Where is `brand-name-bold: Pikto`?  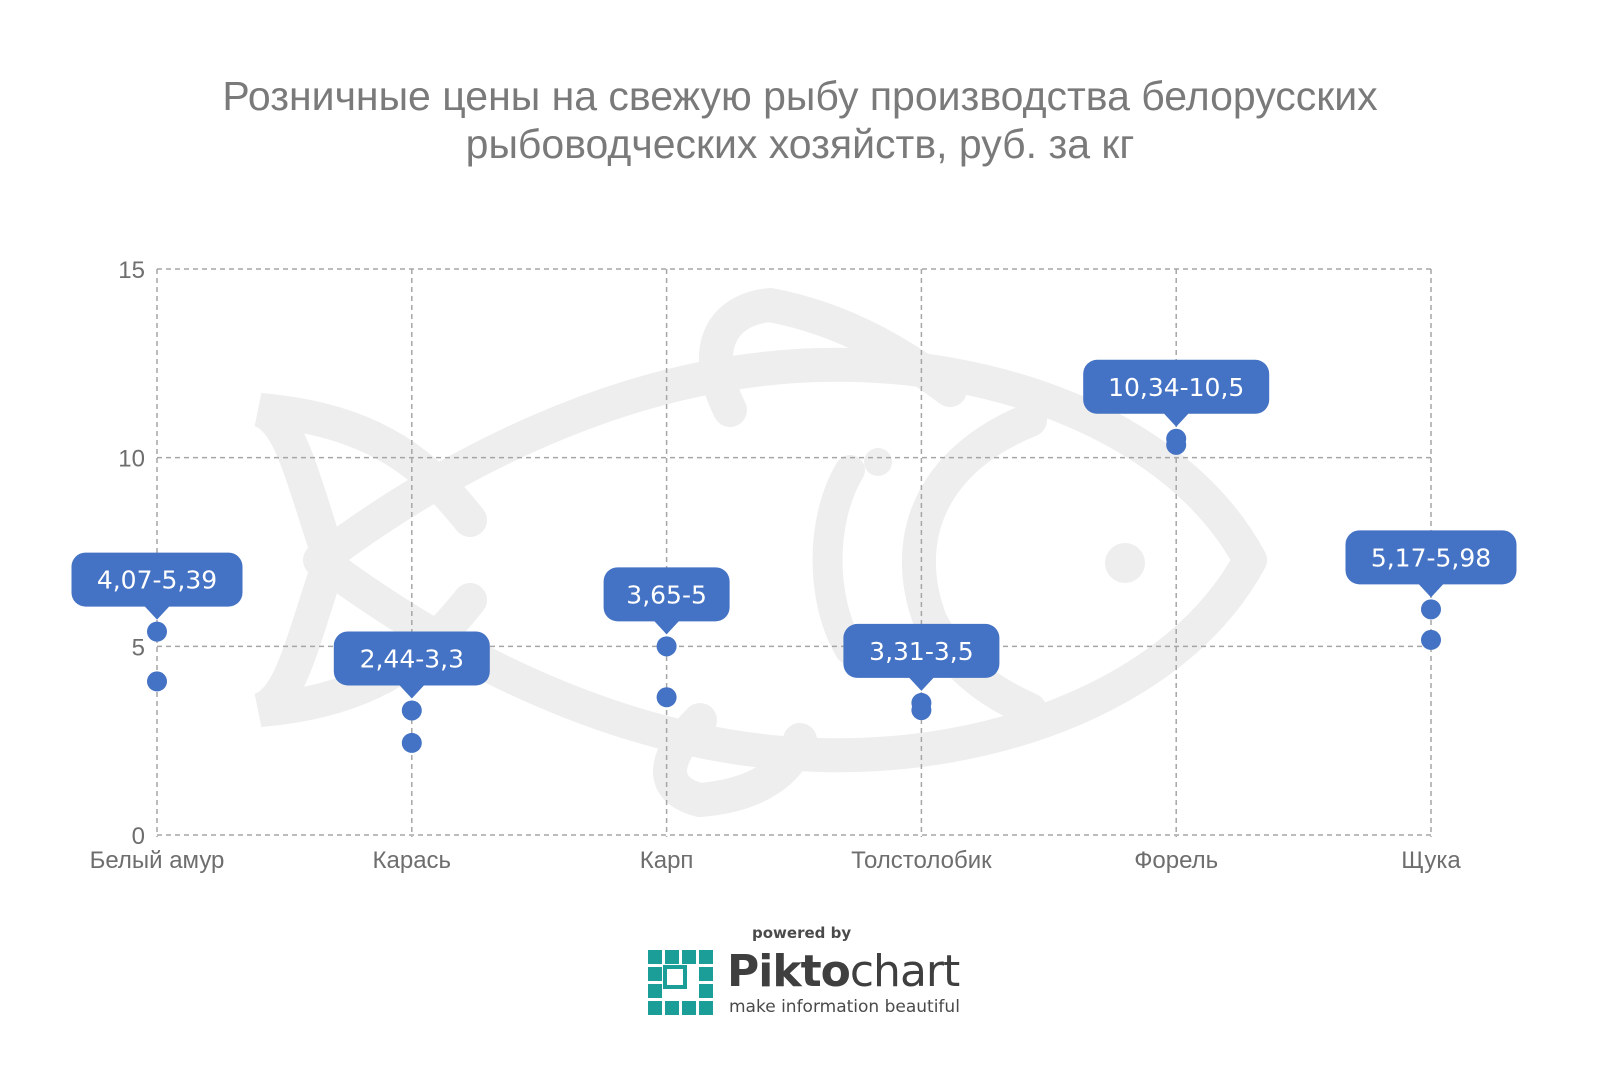
brand-name-bold: Pikto is located at coordinates (789, 971).